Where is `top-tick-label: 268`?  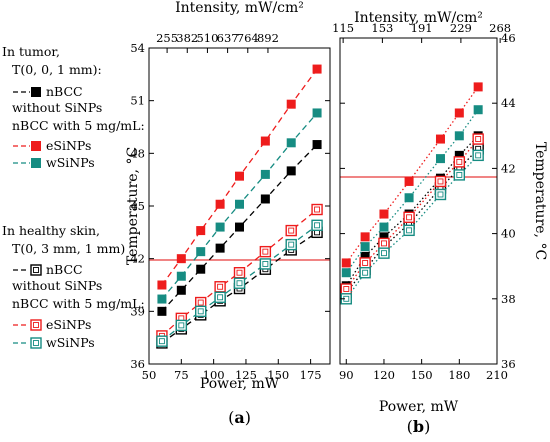
top-tick-label: 268 is located at coordinates (500, 28).